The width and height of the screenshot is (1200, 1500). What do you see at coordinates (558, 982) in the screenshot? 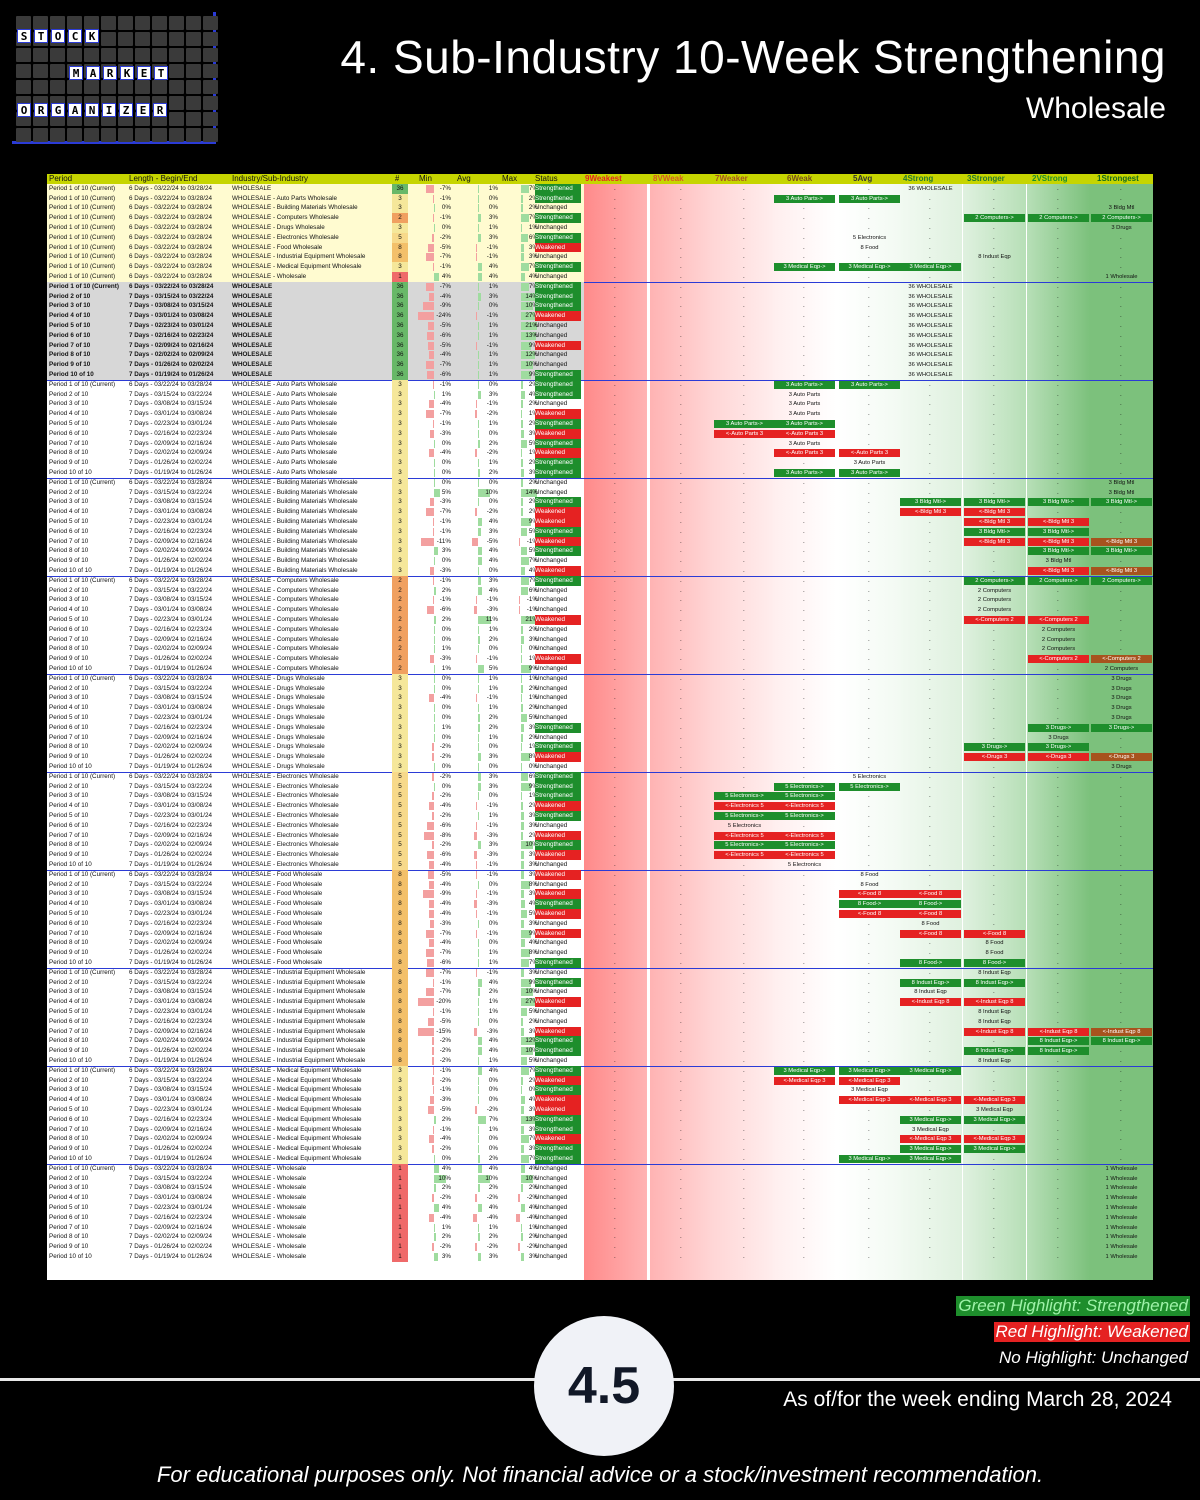
I see `status-cell: Strengthened` at bounding box center [558, 982].